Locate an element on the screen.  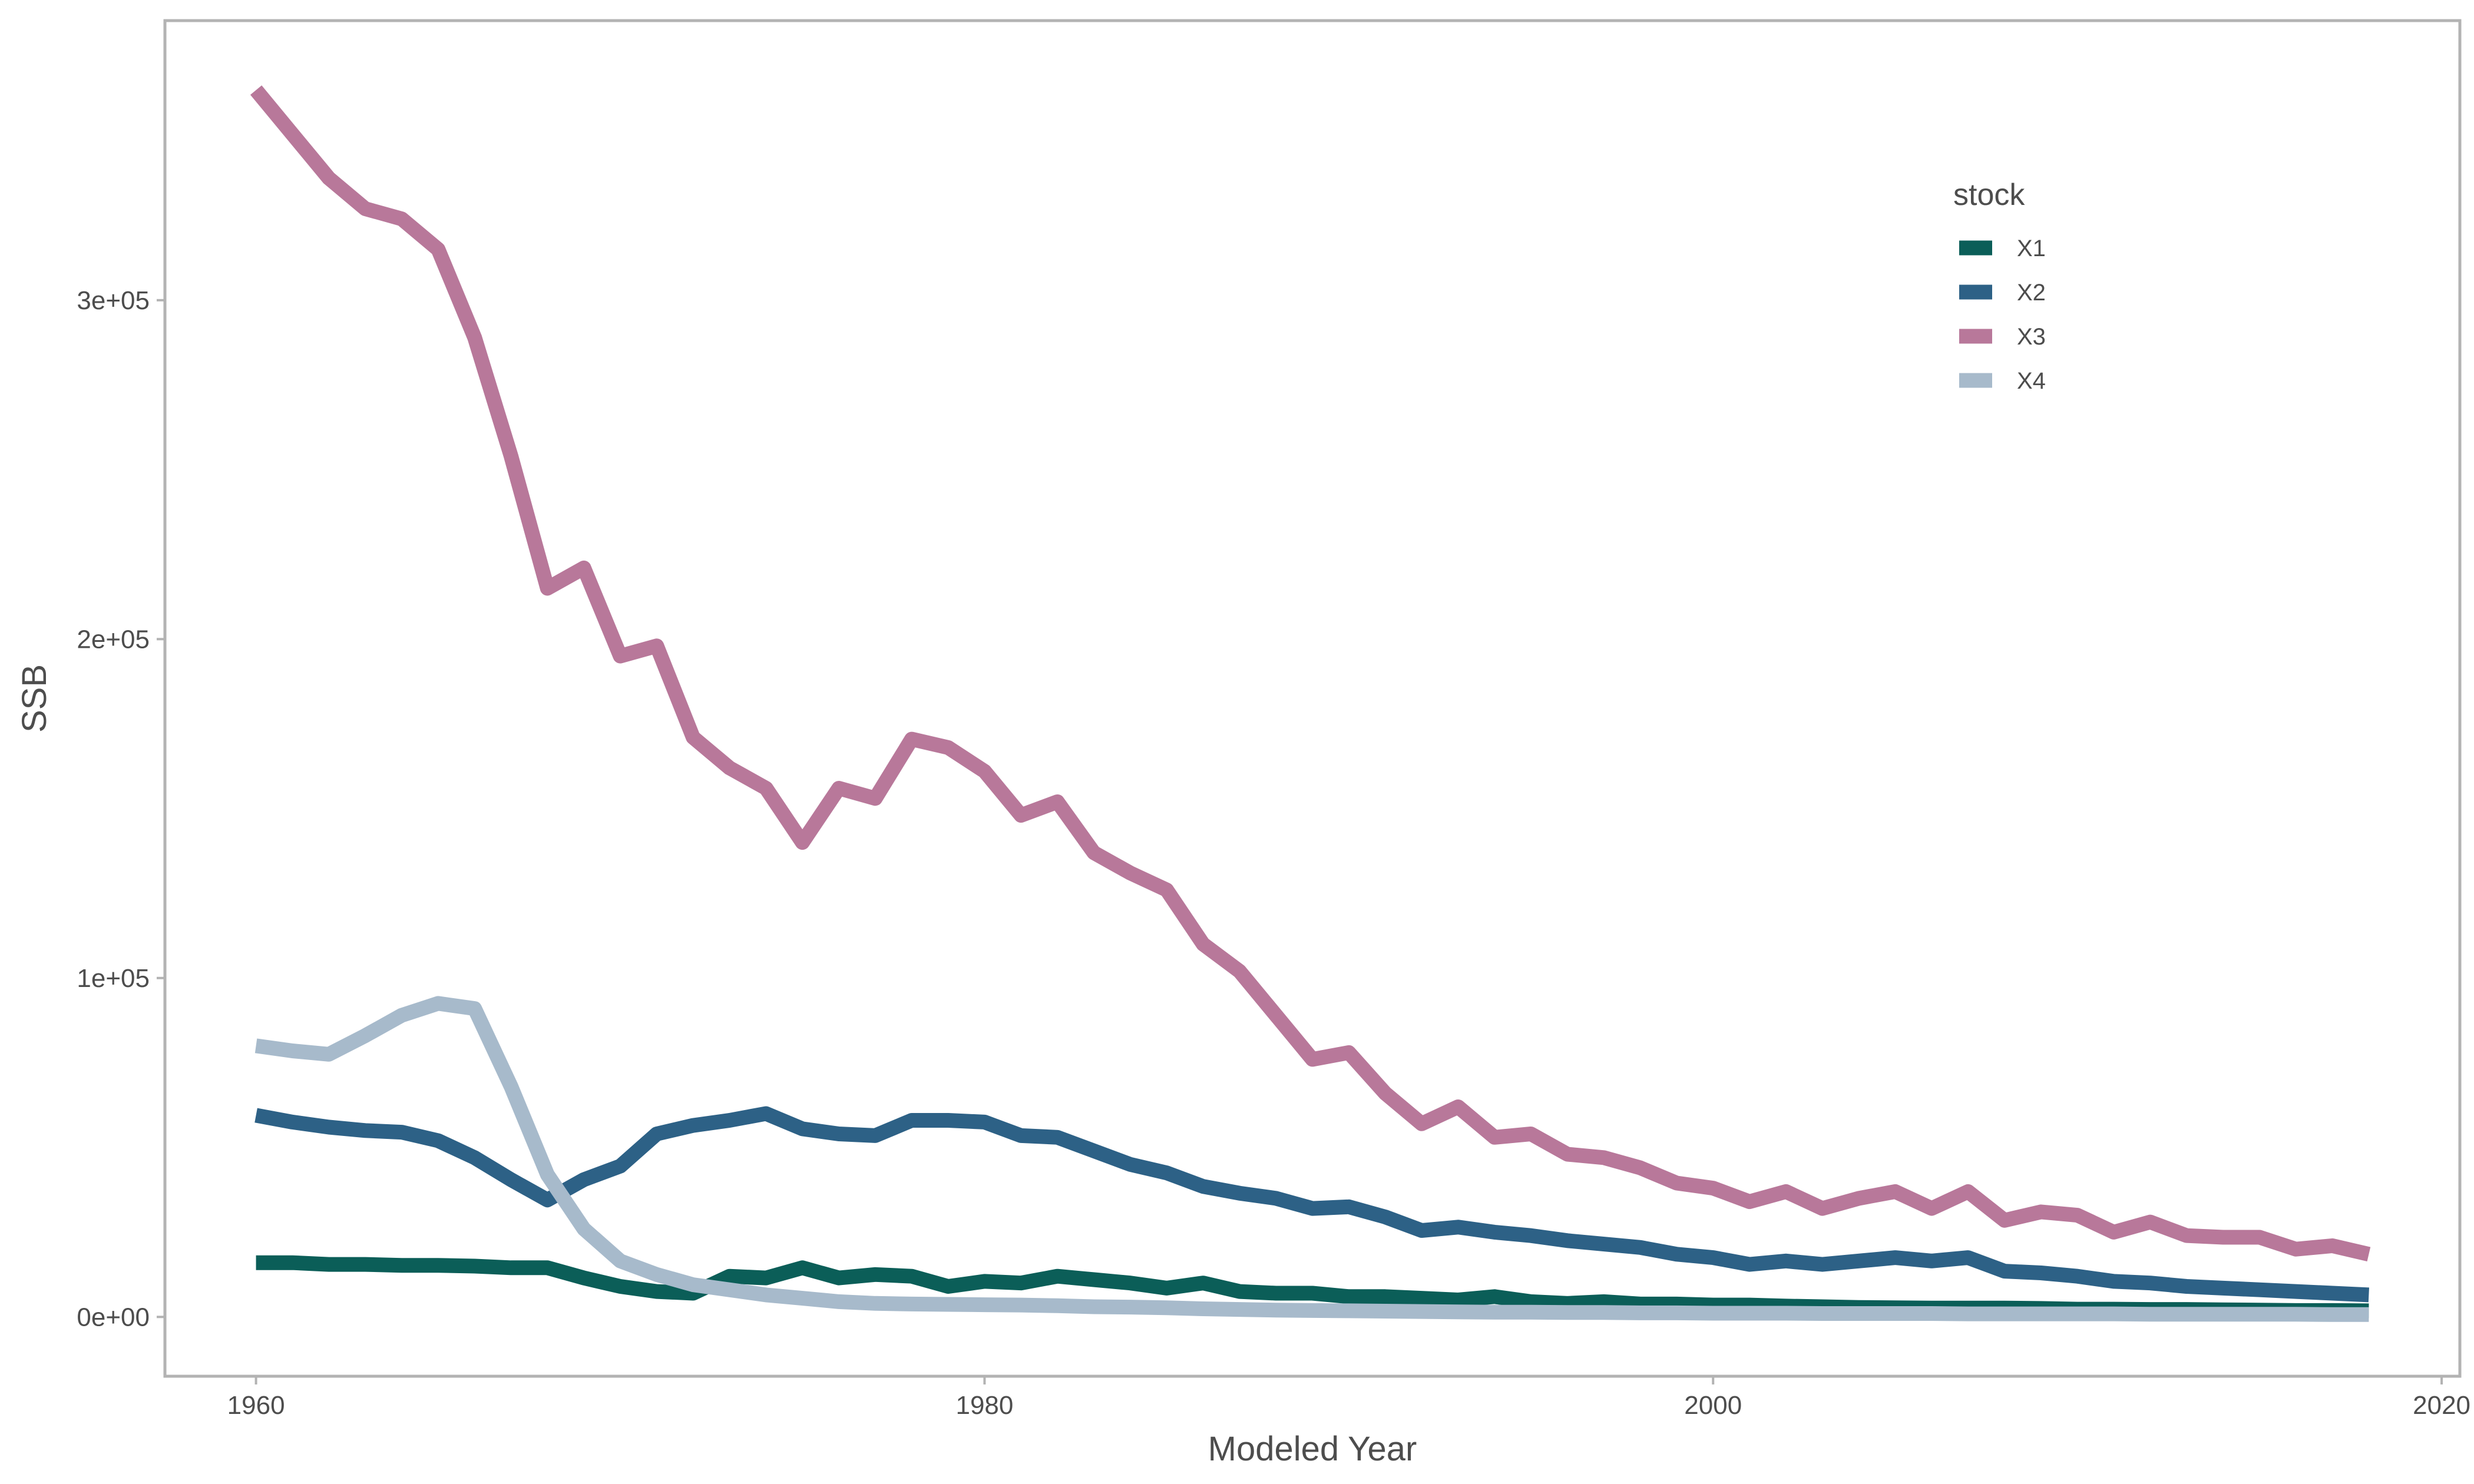
legend: stock X1 X2 X3 X4 is located at coordinates (1999, 286).